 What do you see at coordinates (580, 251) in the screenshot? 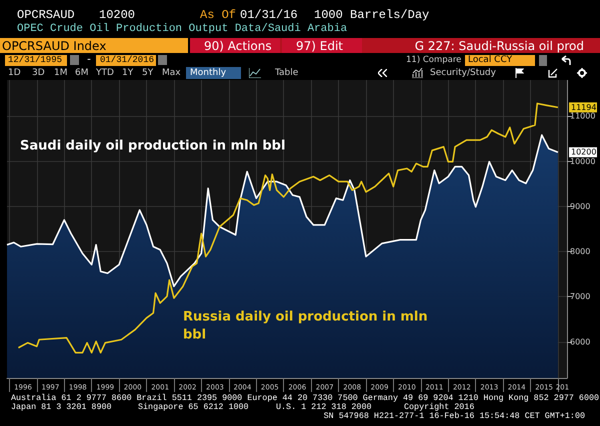
I see `y-tick-label: 8000` at bounding box center [580, 251].